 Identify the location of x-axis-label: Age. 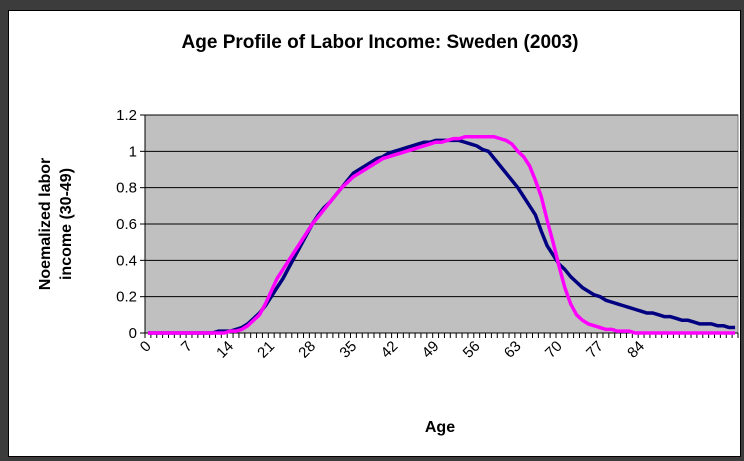
(440, 427).